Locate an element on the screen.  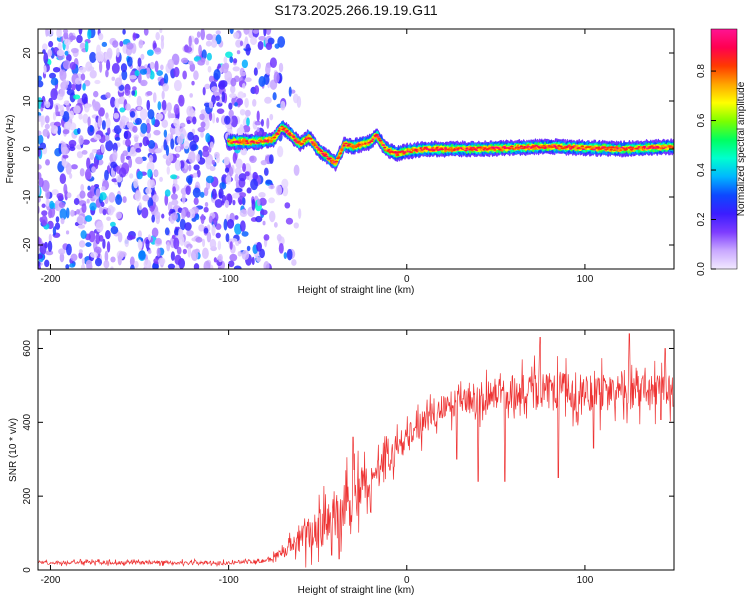
x-tick-label: -100 is located at coordinates (229, 580).